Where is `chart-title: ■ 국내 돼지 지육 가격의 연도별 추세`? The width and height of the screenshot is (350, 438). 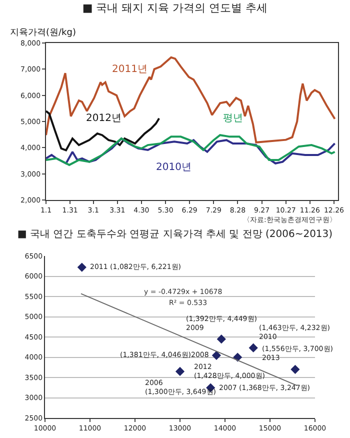 chart-title: ■ 국내 돼지 지육 가격의 연도별 추세 is located at coordinates (175, 8).